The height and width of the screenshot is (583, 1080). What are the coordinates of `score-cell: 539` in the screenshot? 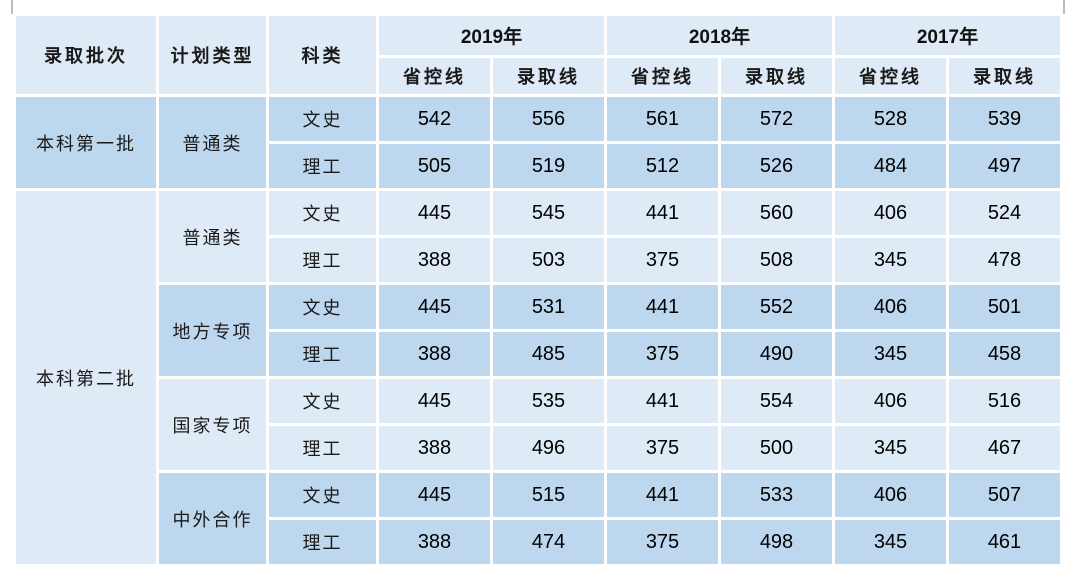 It's located at (1004, 119).